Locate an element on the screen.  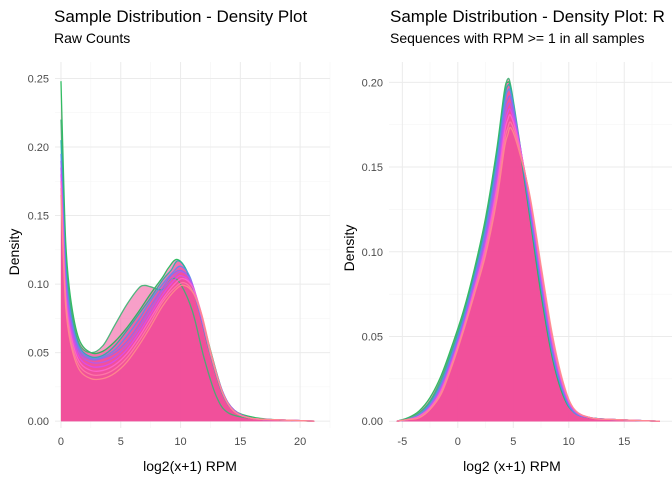
x-tick-labels: 0 5 10 15 20 is located at coordinates (182, 442).